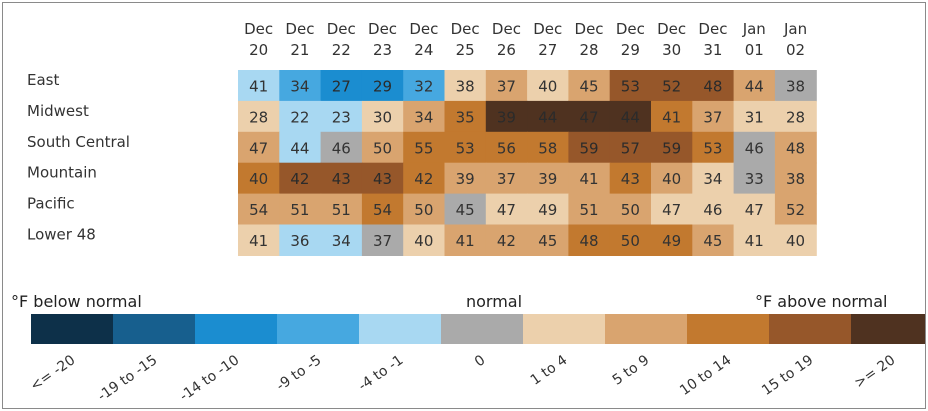 The width and height of the screenshot is (928, 411). What do you see at coordinates (480, 361) in the screenshot?
I see `legend-bin-label: 0` at bounding box center [480, 361].